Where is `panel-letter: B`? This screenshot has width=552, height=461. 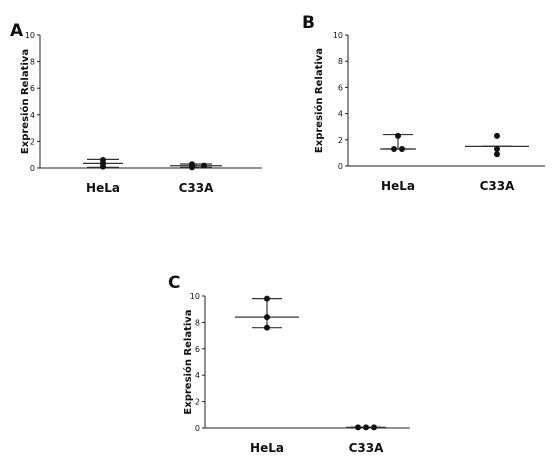 panel-letter: B is located at coordinates (308, 23).